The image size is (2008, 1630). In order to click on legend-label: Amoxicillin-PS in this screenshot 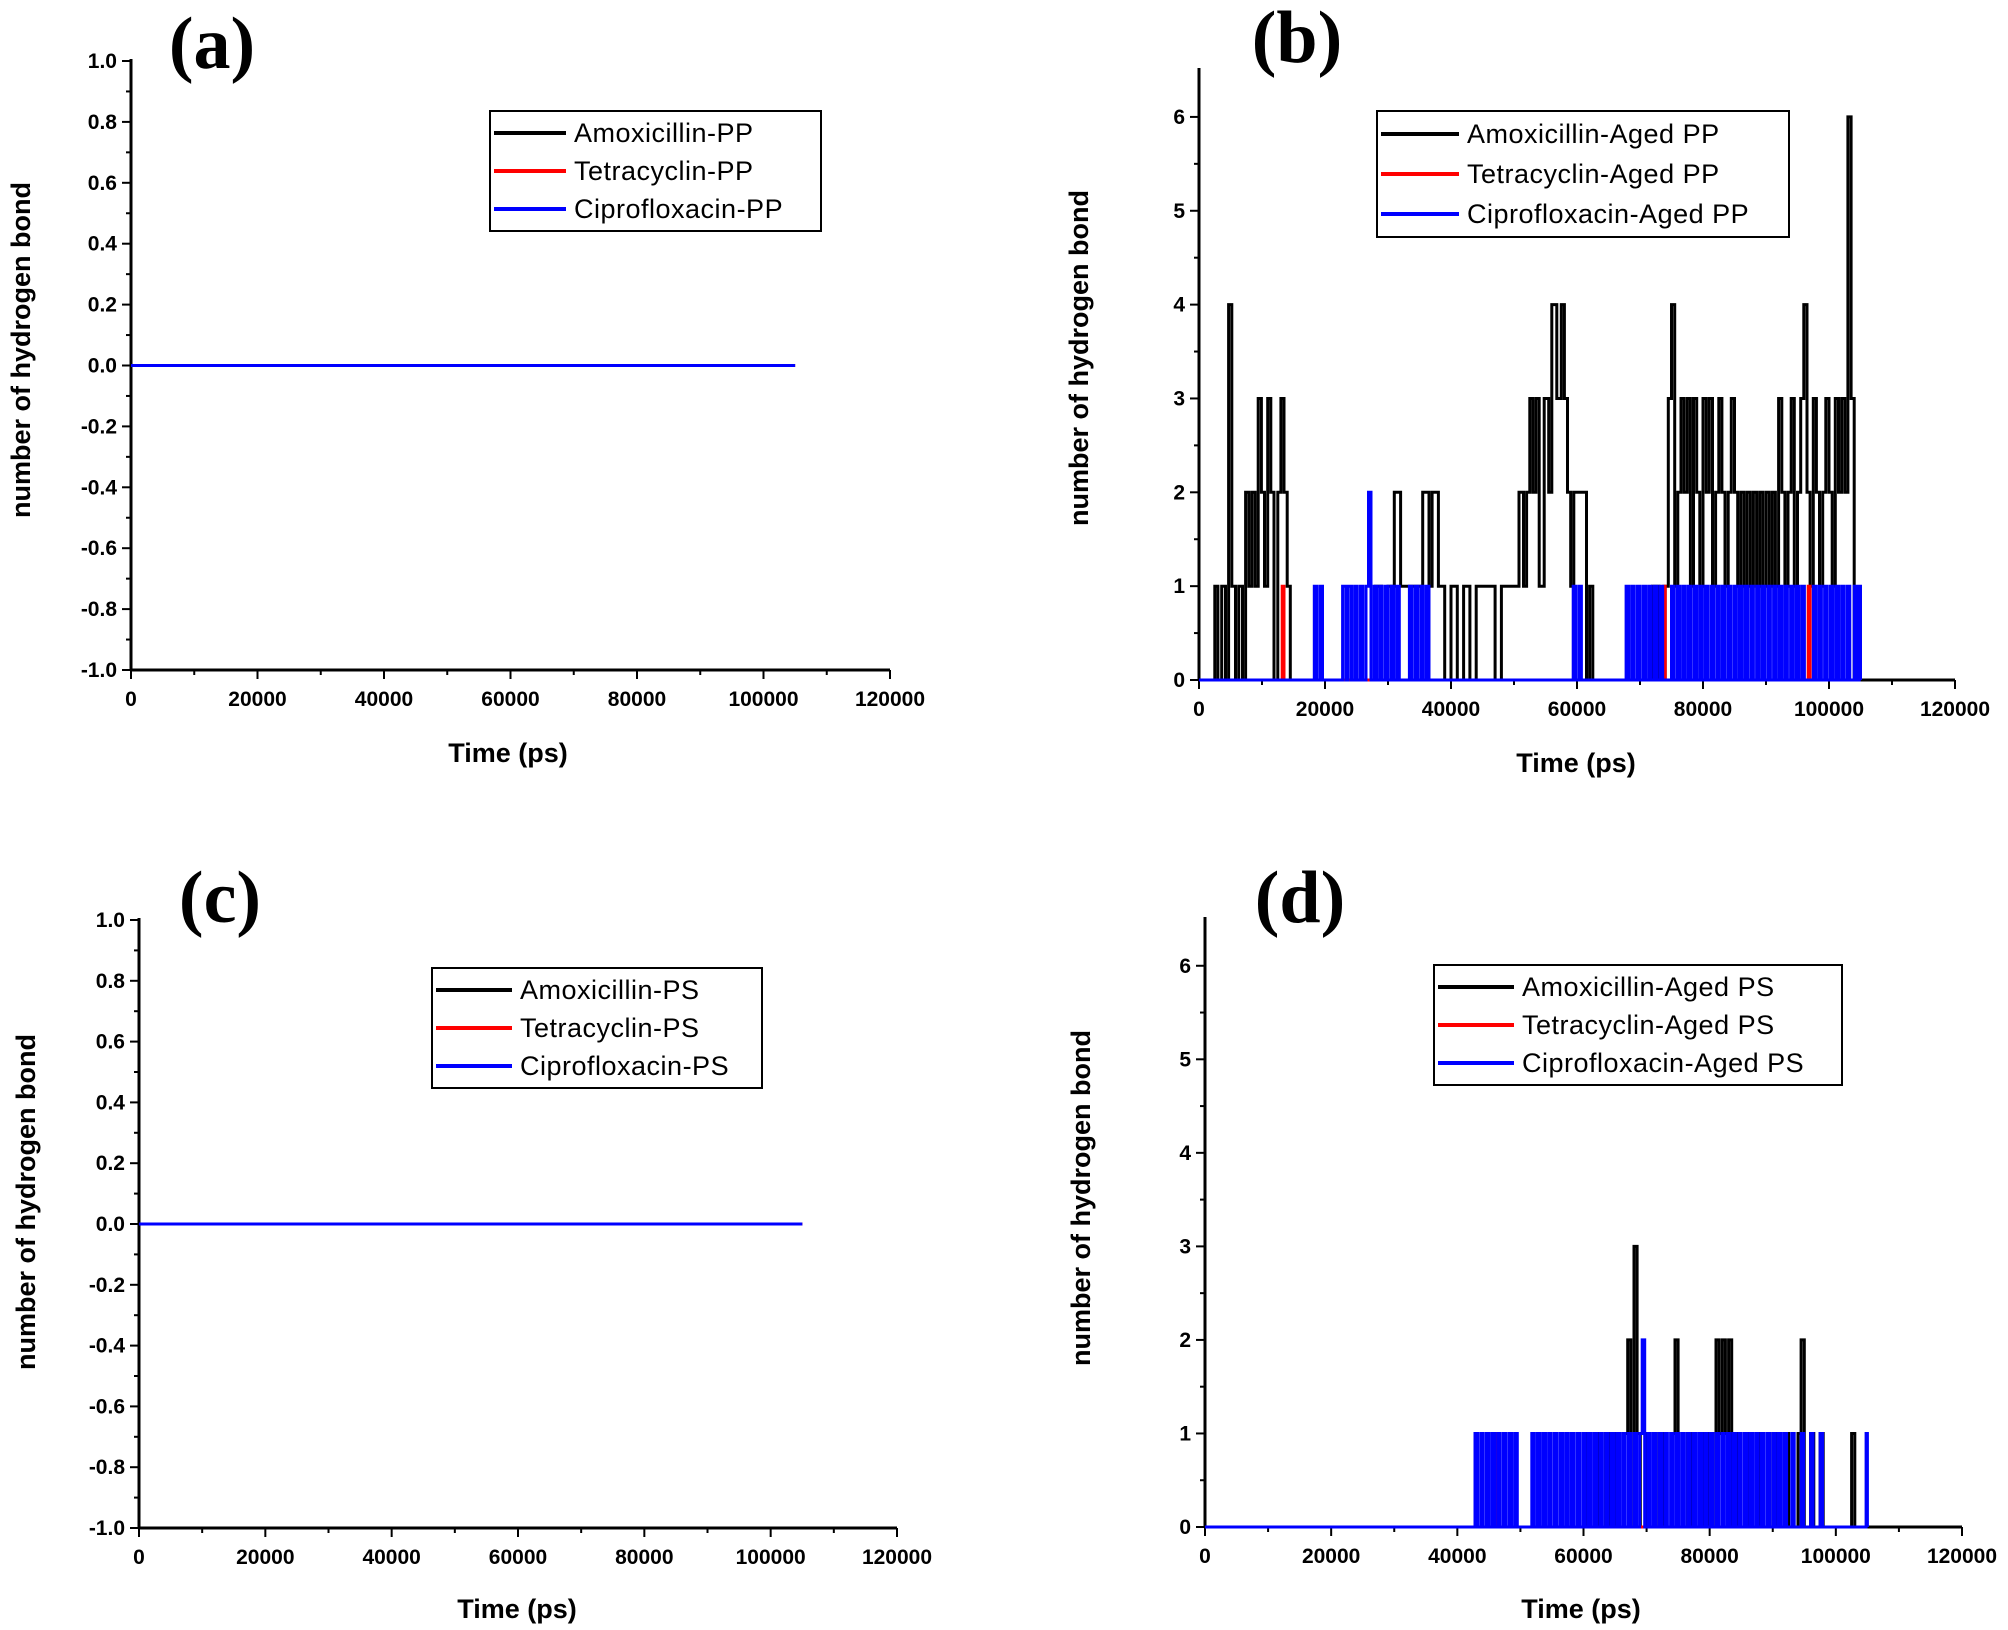, I will do `click(610, 990)`.